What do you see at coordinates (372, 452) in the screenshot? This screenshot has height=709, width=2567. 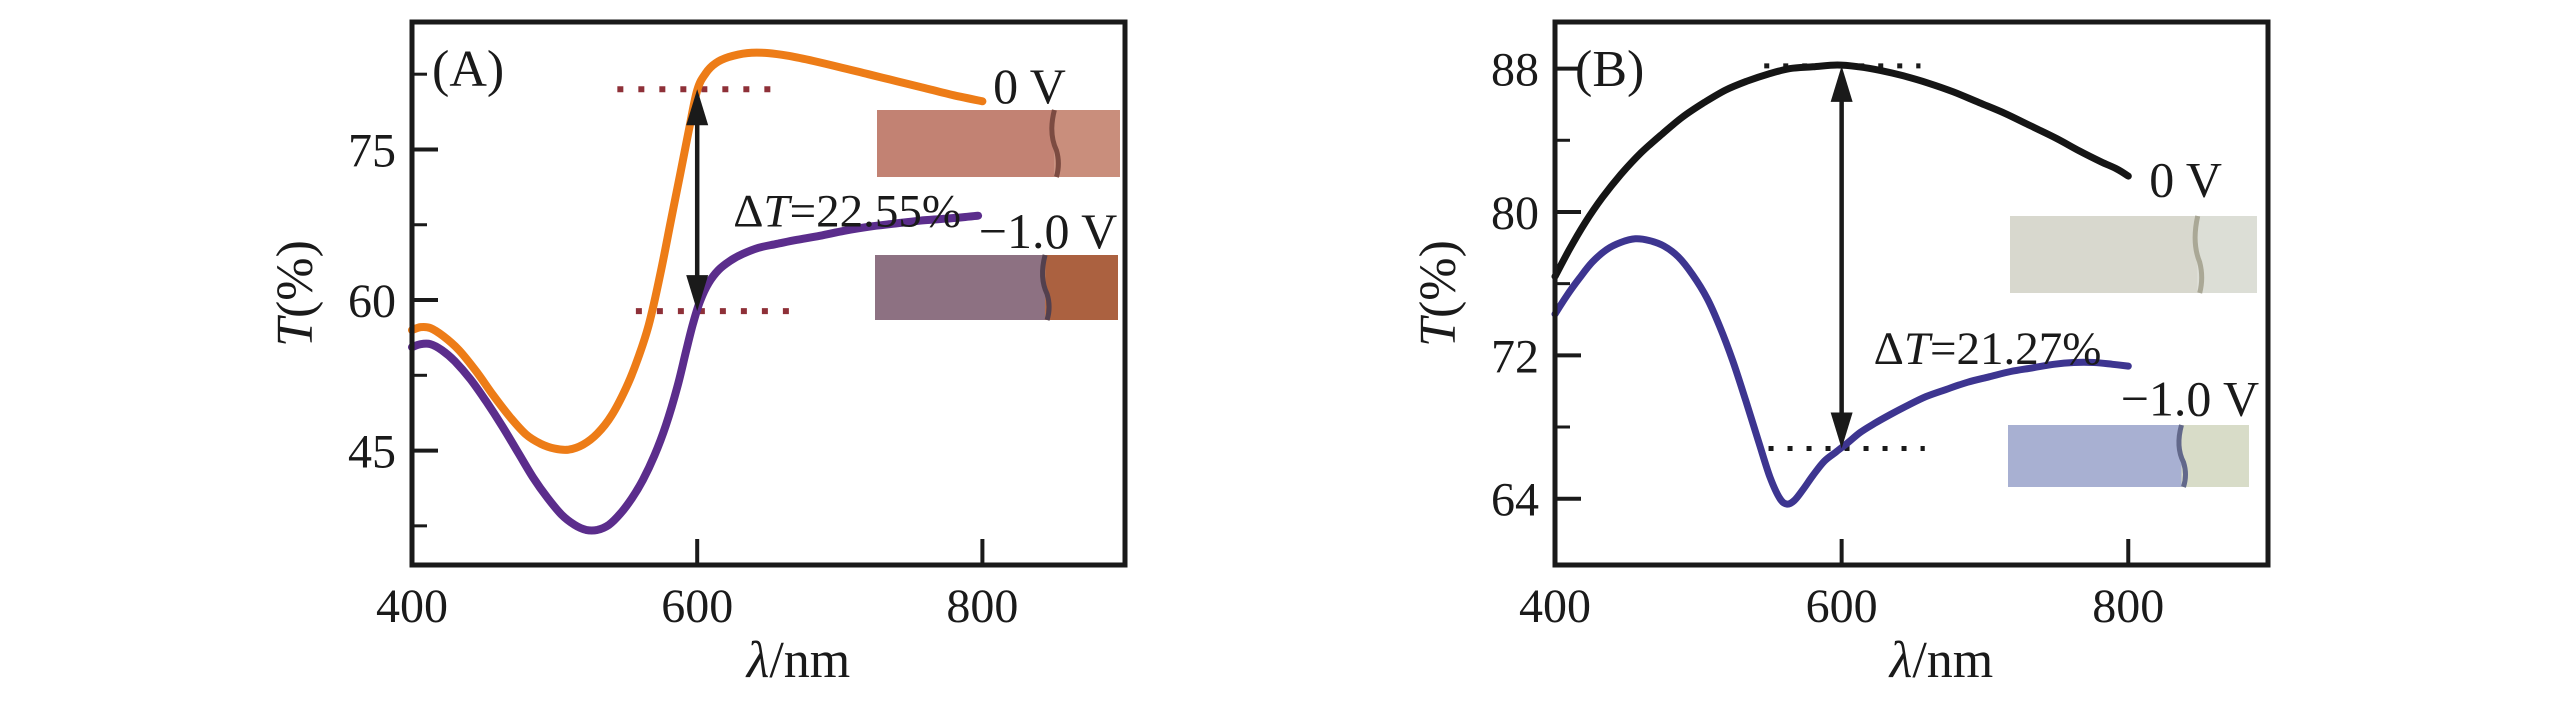 I see `y-tick-label: 45` at bounding box center [372, 452].